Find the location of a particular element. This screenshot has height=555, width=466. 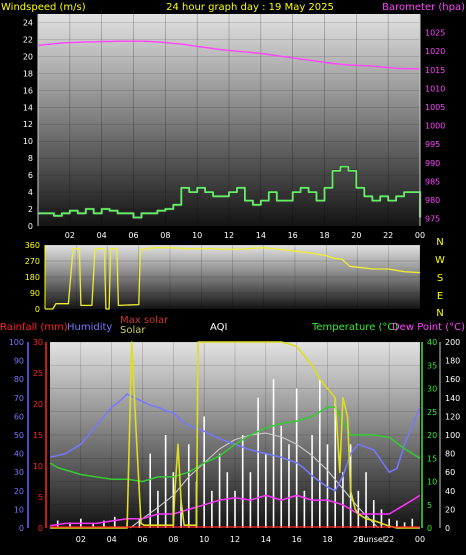

solar-tick-label: 20 is located at coordinates (450, 509).